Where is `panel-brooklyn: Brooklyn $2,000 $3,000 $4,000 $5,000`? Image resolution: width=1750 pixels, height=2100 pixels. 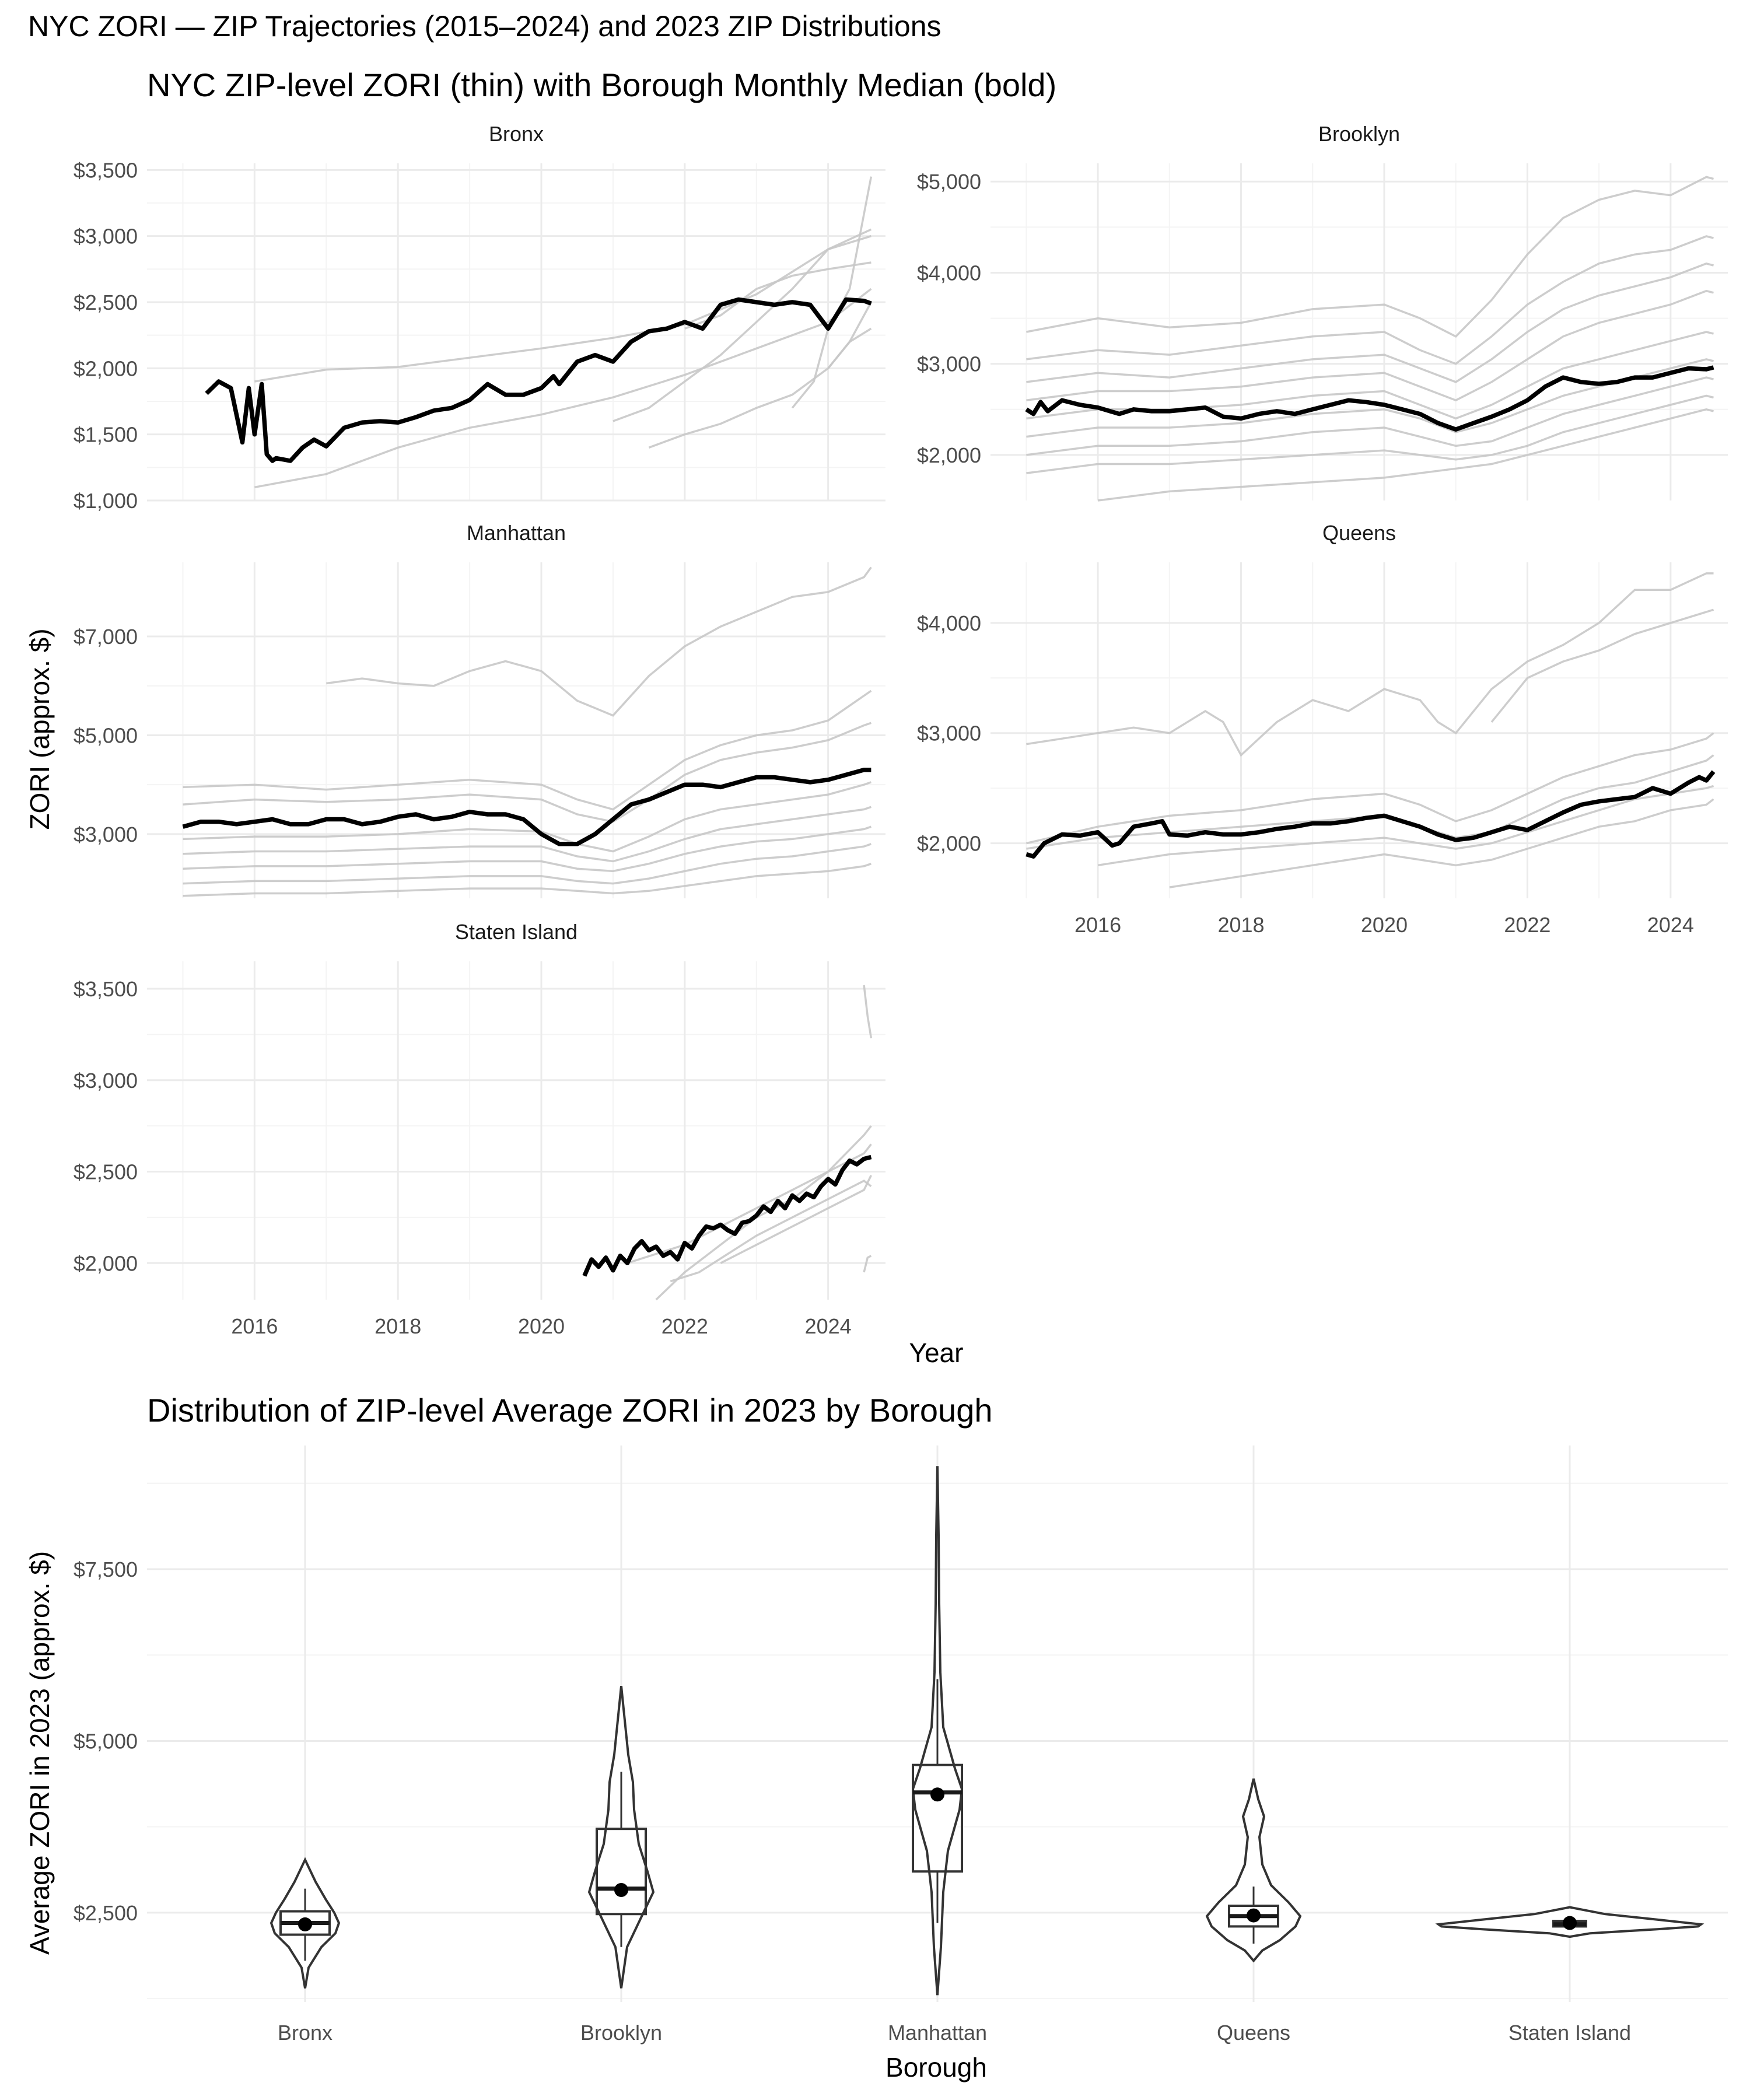
panel-brooklyn: Brooklyn $2,000 $3,000 $4,000 $5,000 is located at coordinates (1322, 312).